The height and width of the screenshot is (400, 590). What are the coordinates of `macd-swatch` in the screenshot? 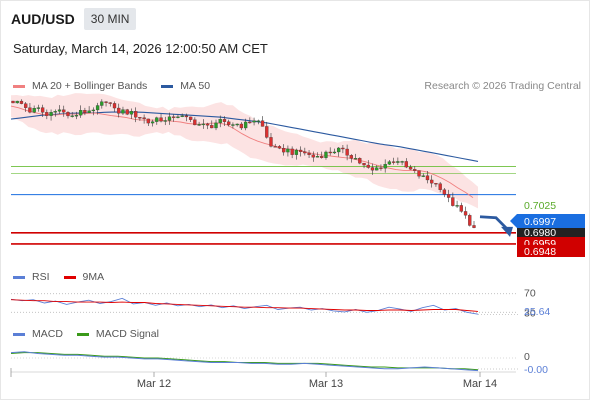 It's located at (19, 334).